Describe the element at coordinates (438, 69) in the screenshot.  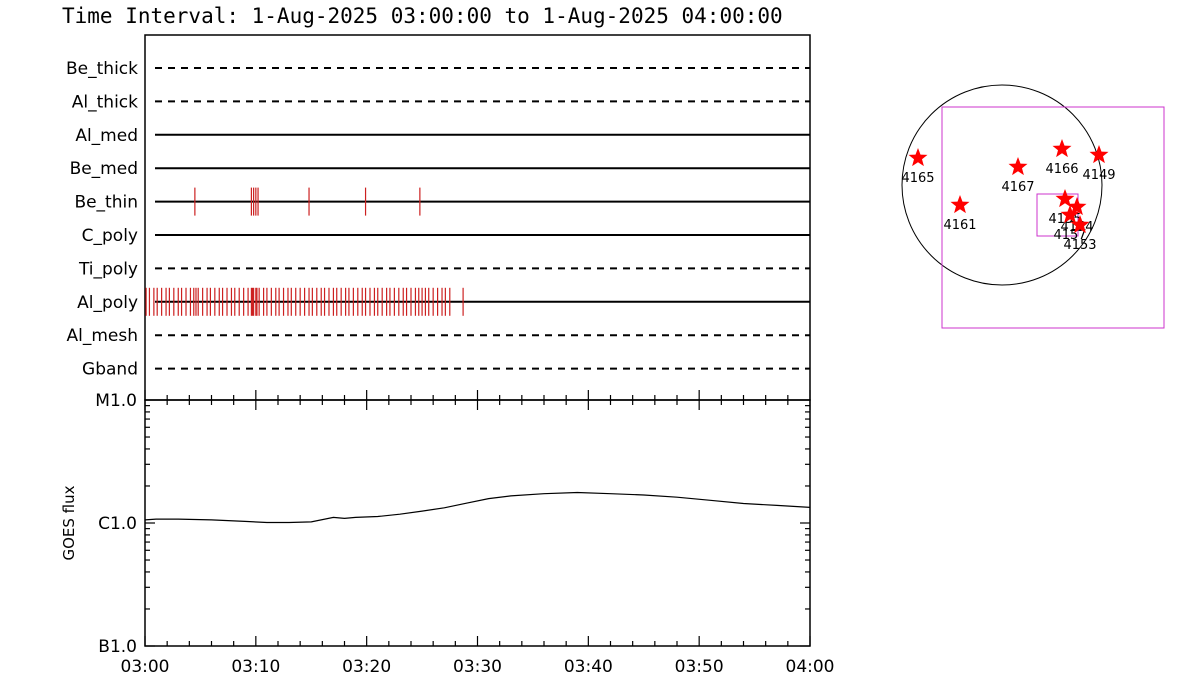
I see `timeline-row-be-thick: Be_thick` at that location.